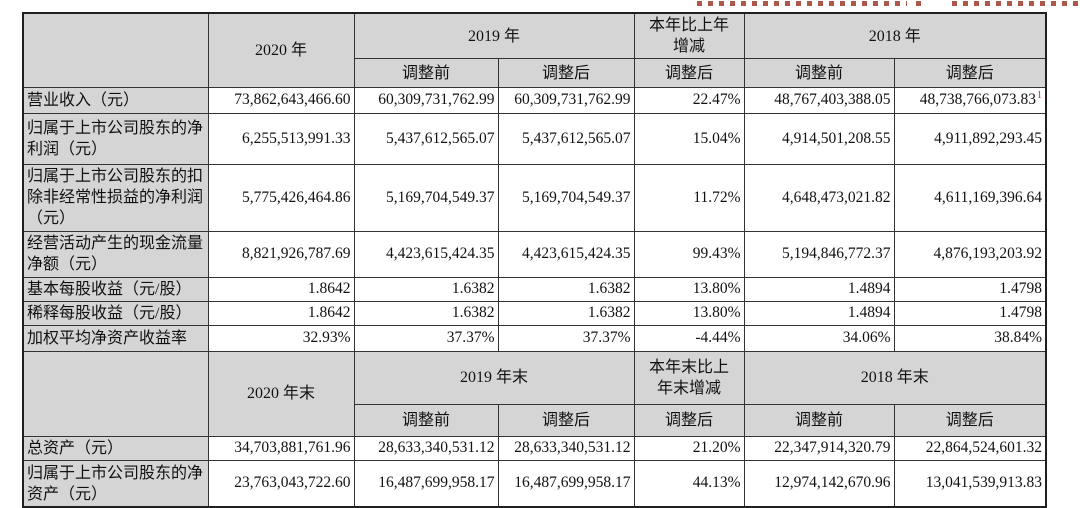 This screenshot has height=508, width=1080. Describe the element at coordinates (970, 483) in the screenshot. I see `cell-2018-after: 13,041,539,913.83` at that location.